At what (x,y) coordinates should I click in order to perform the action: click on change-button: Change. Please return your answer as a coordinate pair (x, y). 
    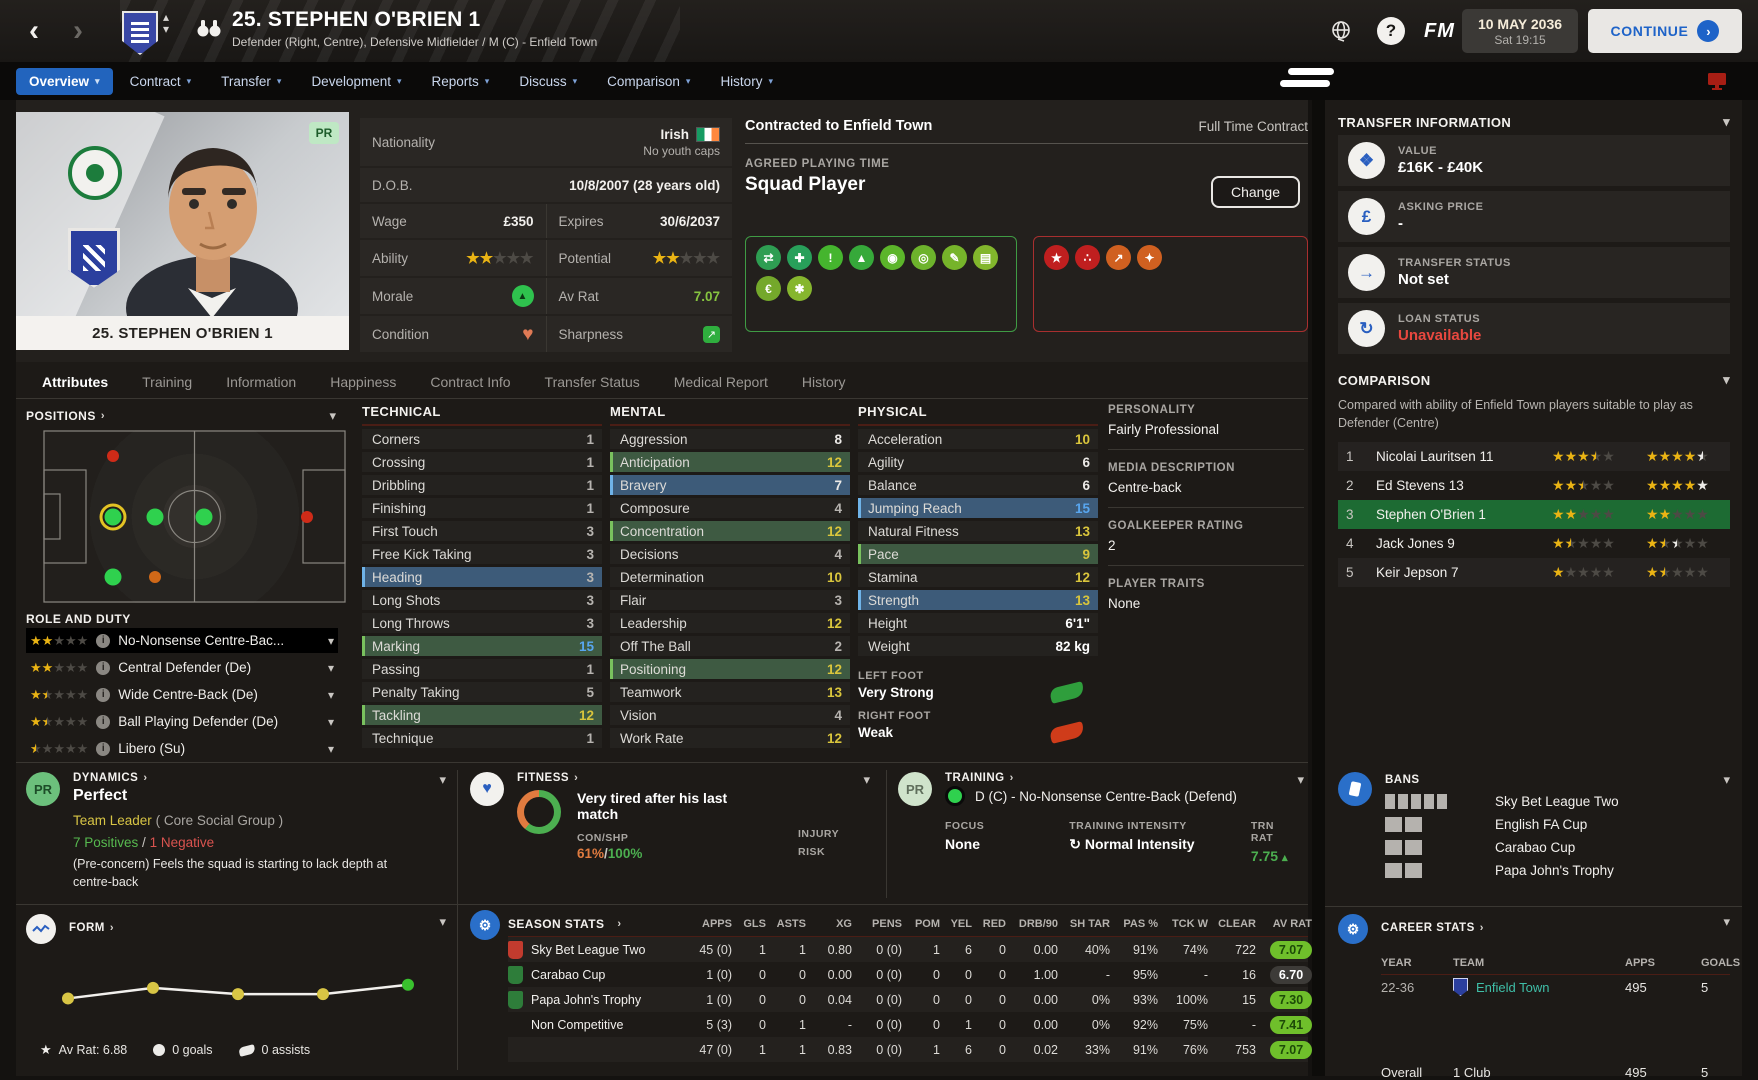
    Looking at the image, I should click on (1255, 192).